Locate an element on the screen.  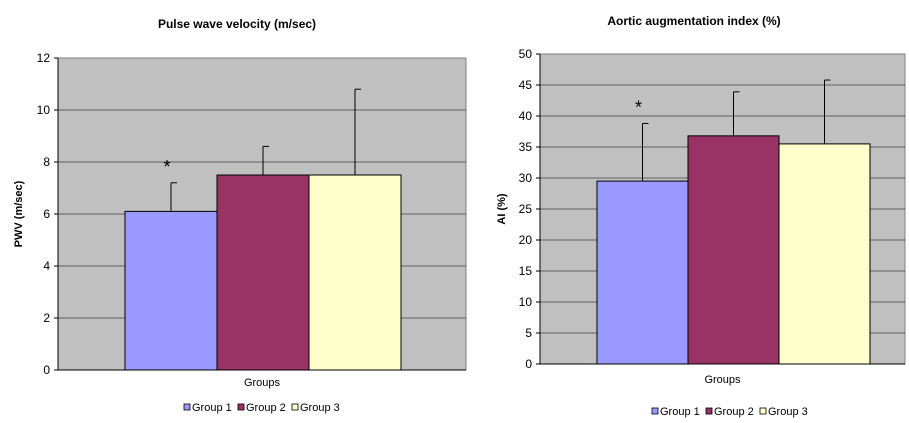
y-axis-label: AI (%) is located at coordinates (502, 209).